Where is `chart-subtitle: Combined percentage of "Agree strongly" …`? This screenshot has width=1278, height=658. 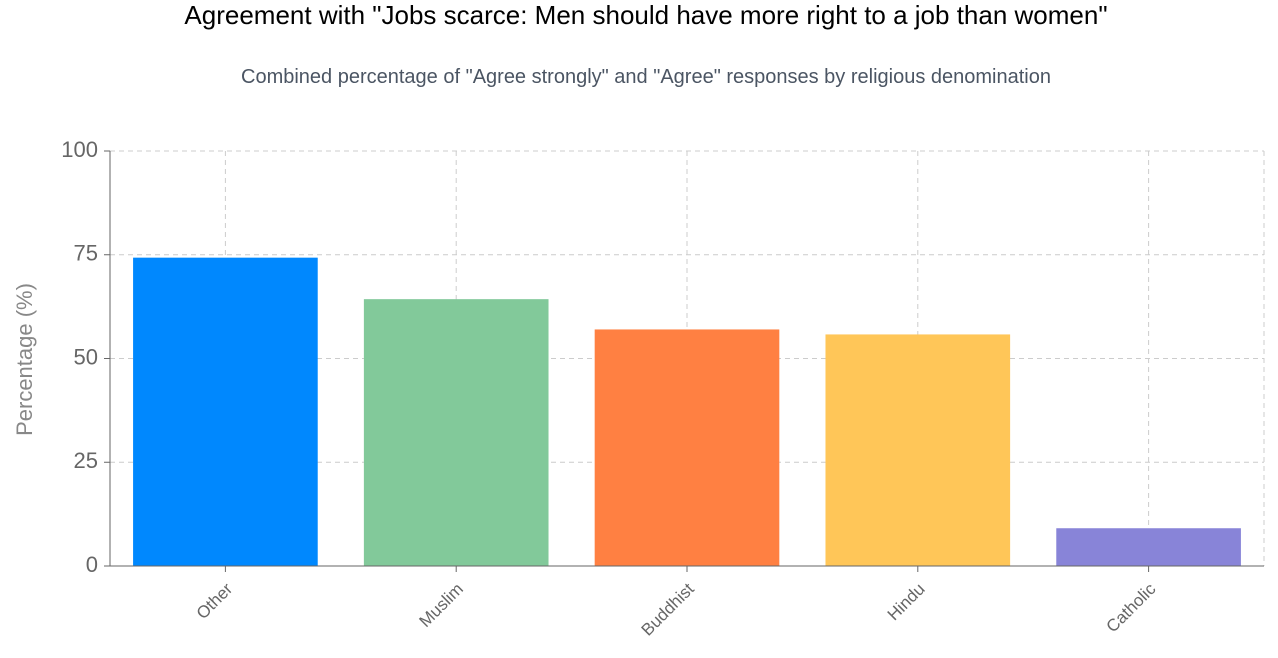 chart-subtitle: Combined percentage of "Agree strongly" … is located at coordinates (646, 77).